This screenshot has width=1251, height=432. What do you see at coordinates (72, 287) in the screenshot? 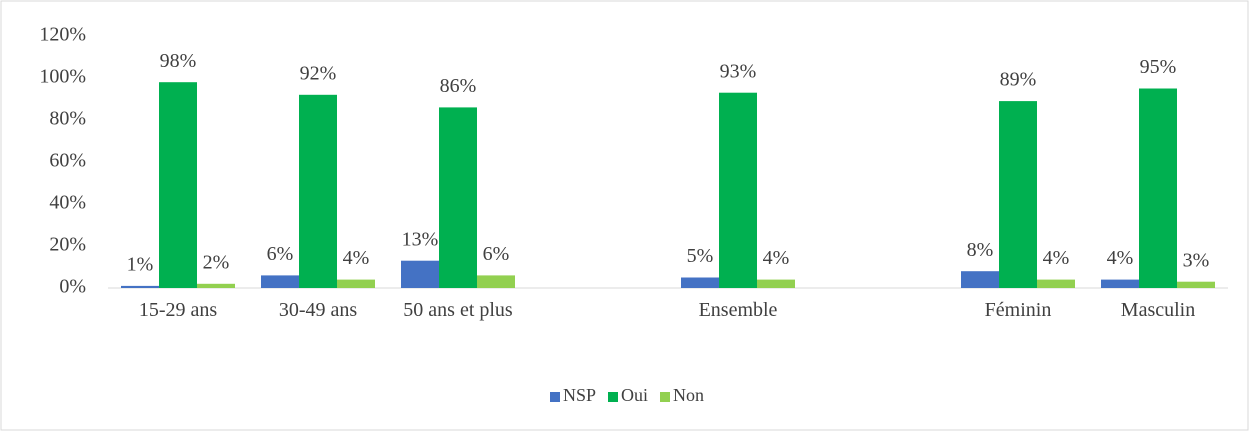
I see `y-tick-label: 0%` at bounding box center [72, 287].